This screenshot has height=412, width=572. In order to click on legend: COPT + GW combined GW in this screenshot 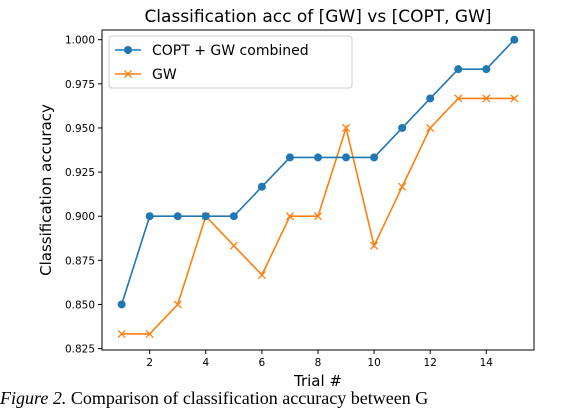, I will do `click(230, 62)`.